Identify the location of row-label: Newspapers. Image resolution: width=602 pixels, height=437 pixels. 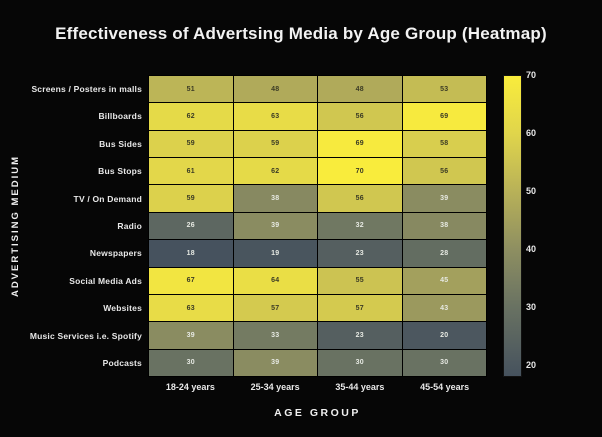
(115, 253).